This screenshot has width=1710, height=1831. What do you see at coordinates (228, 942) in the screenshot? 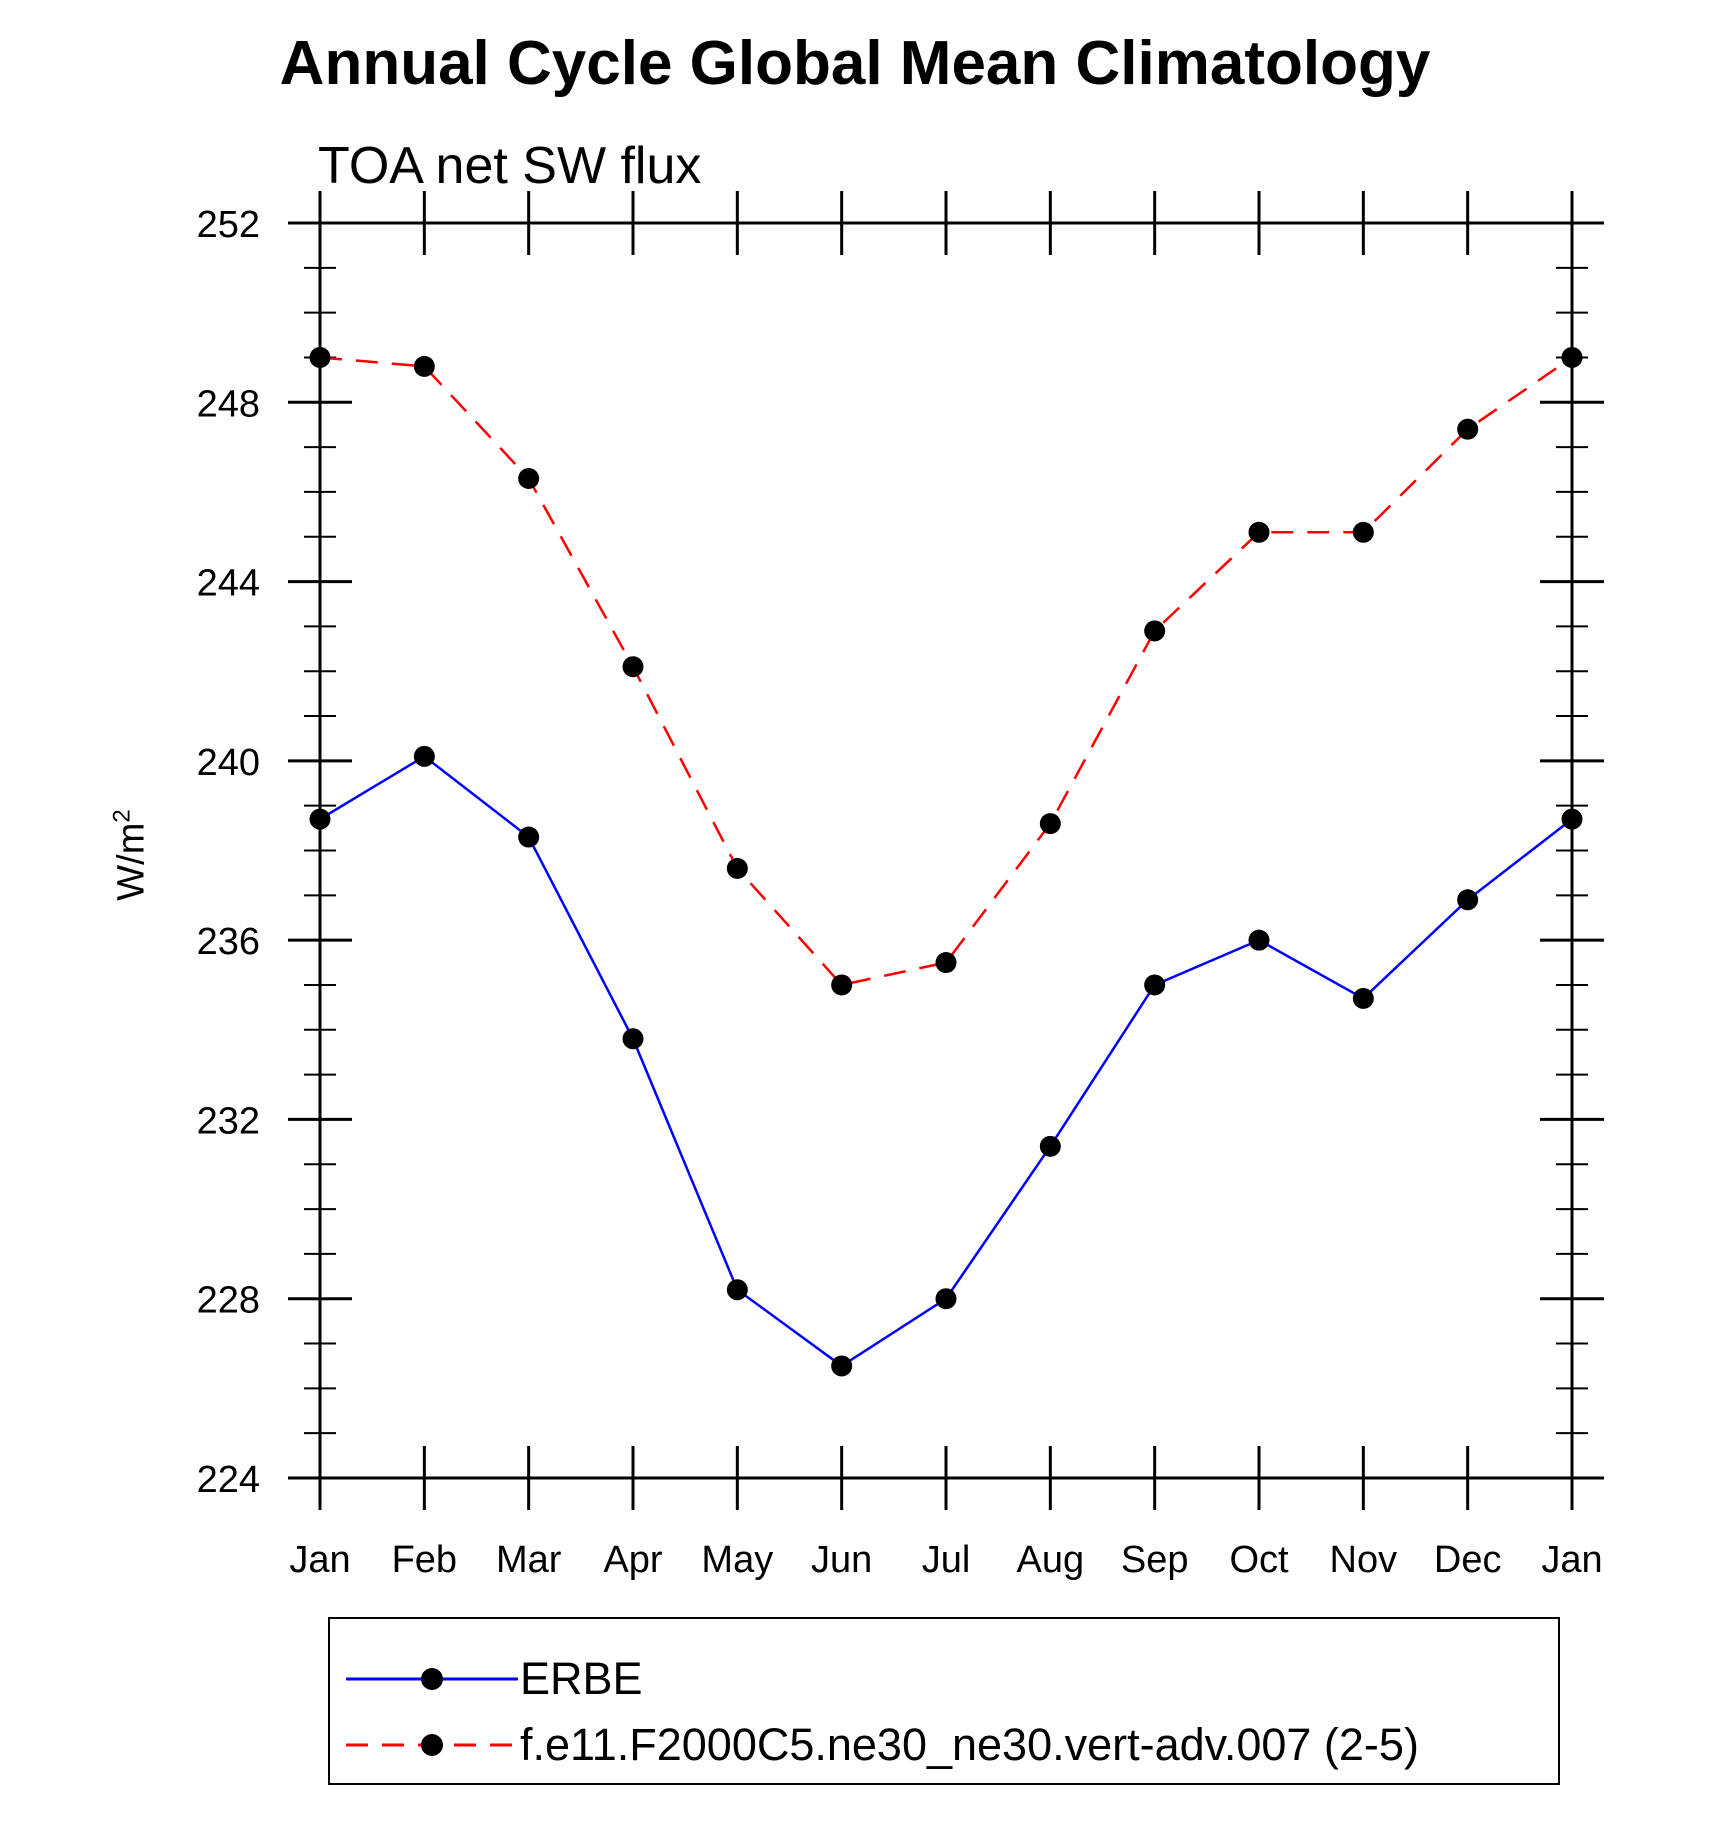
I see `y-tick-label: 236` at bounding box center [228, 942].